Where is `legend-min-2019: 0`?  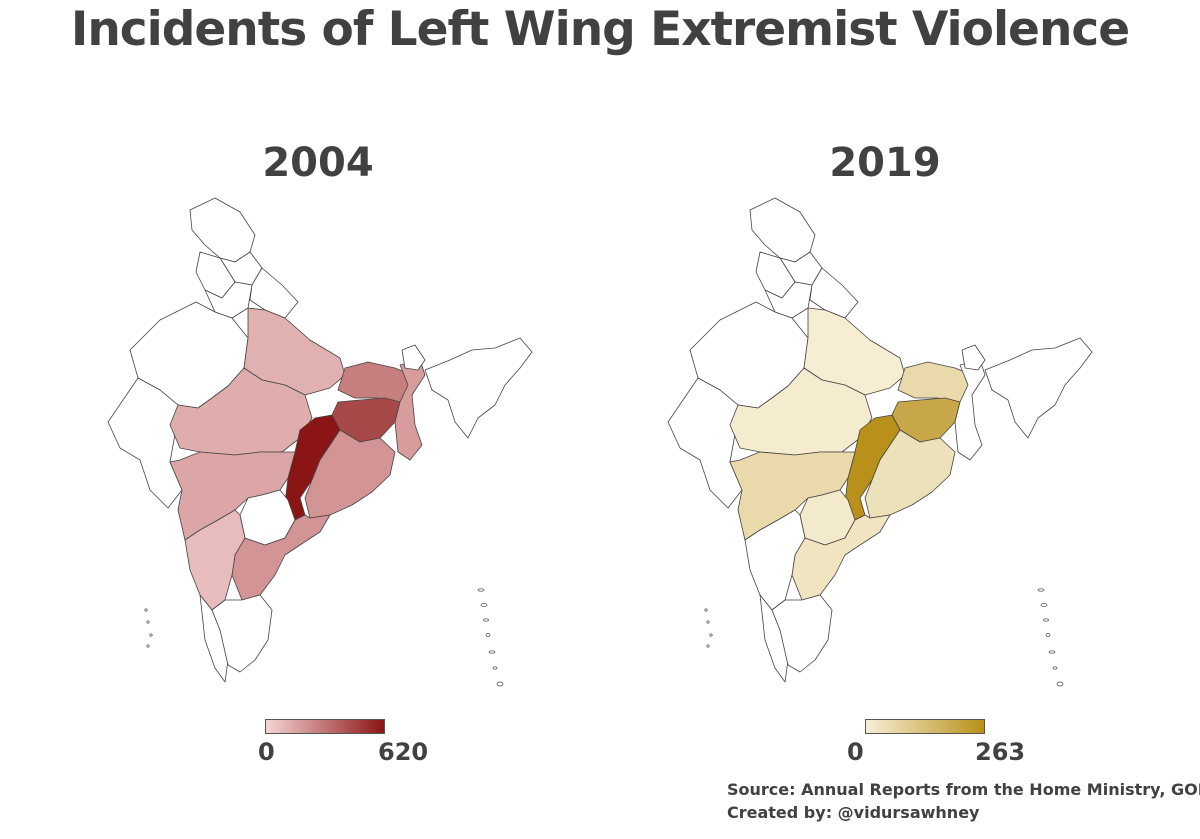 legend-min-2019: 0 is located at coordinates (855, 752).